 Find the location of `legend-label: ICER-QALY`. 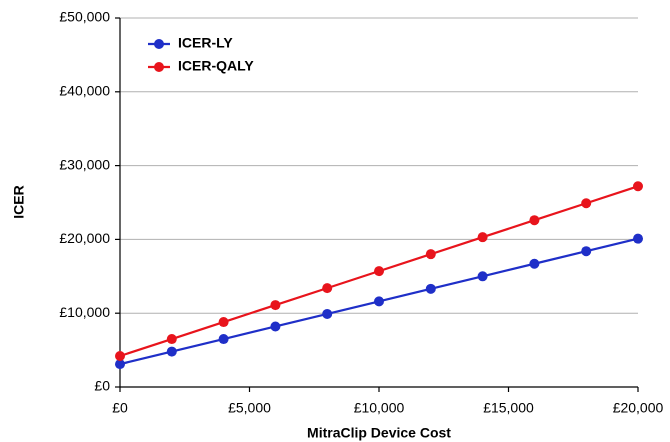

legend-label: ICER-QALY is located at coordinates (216, 66).